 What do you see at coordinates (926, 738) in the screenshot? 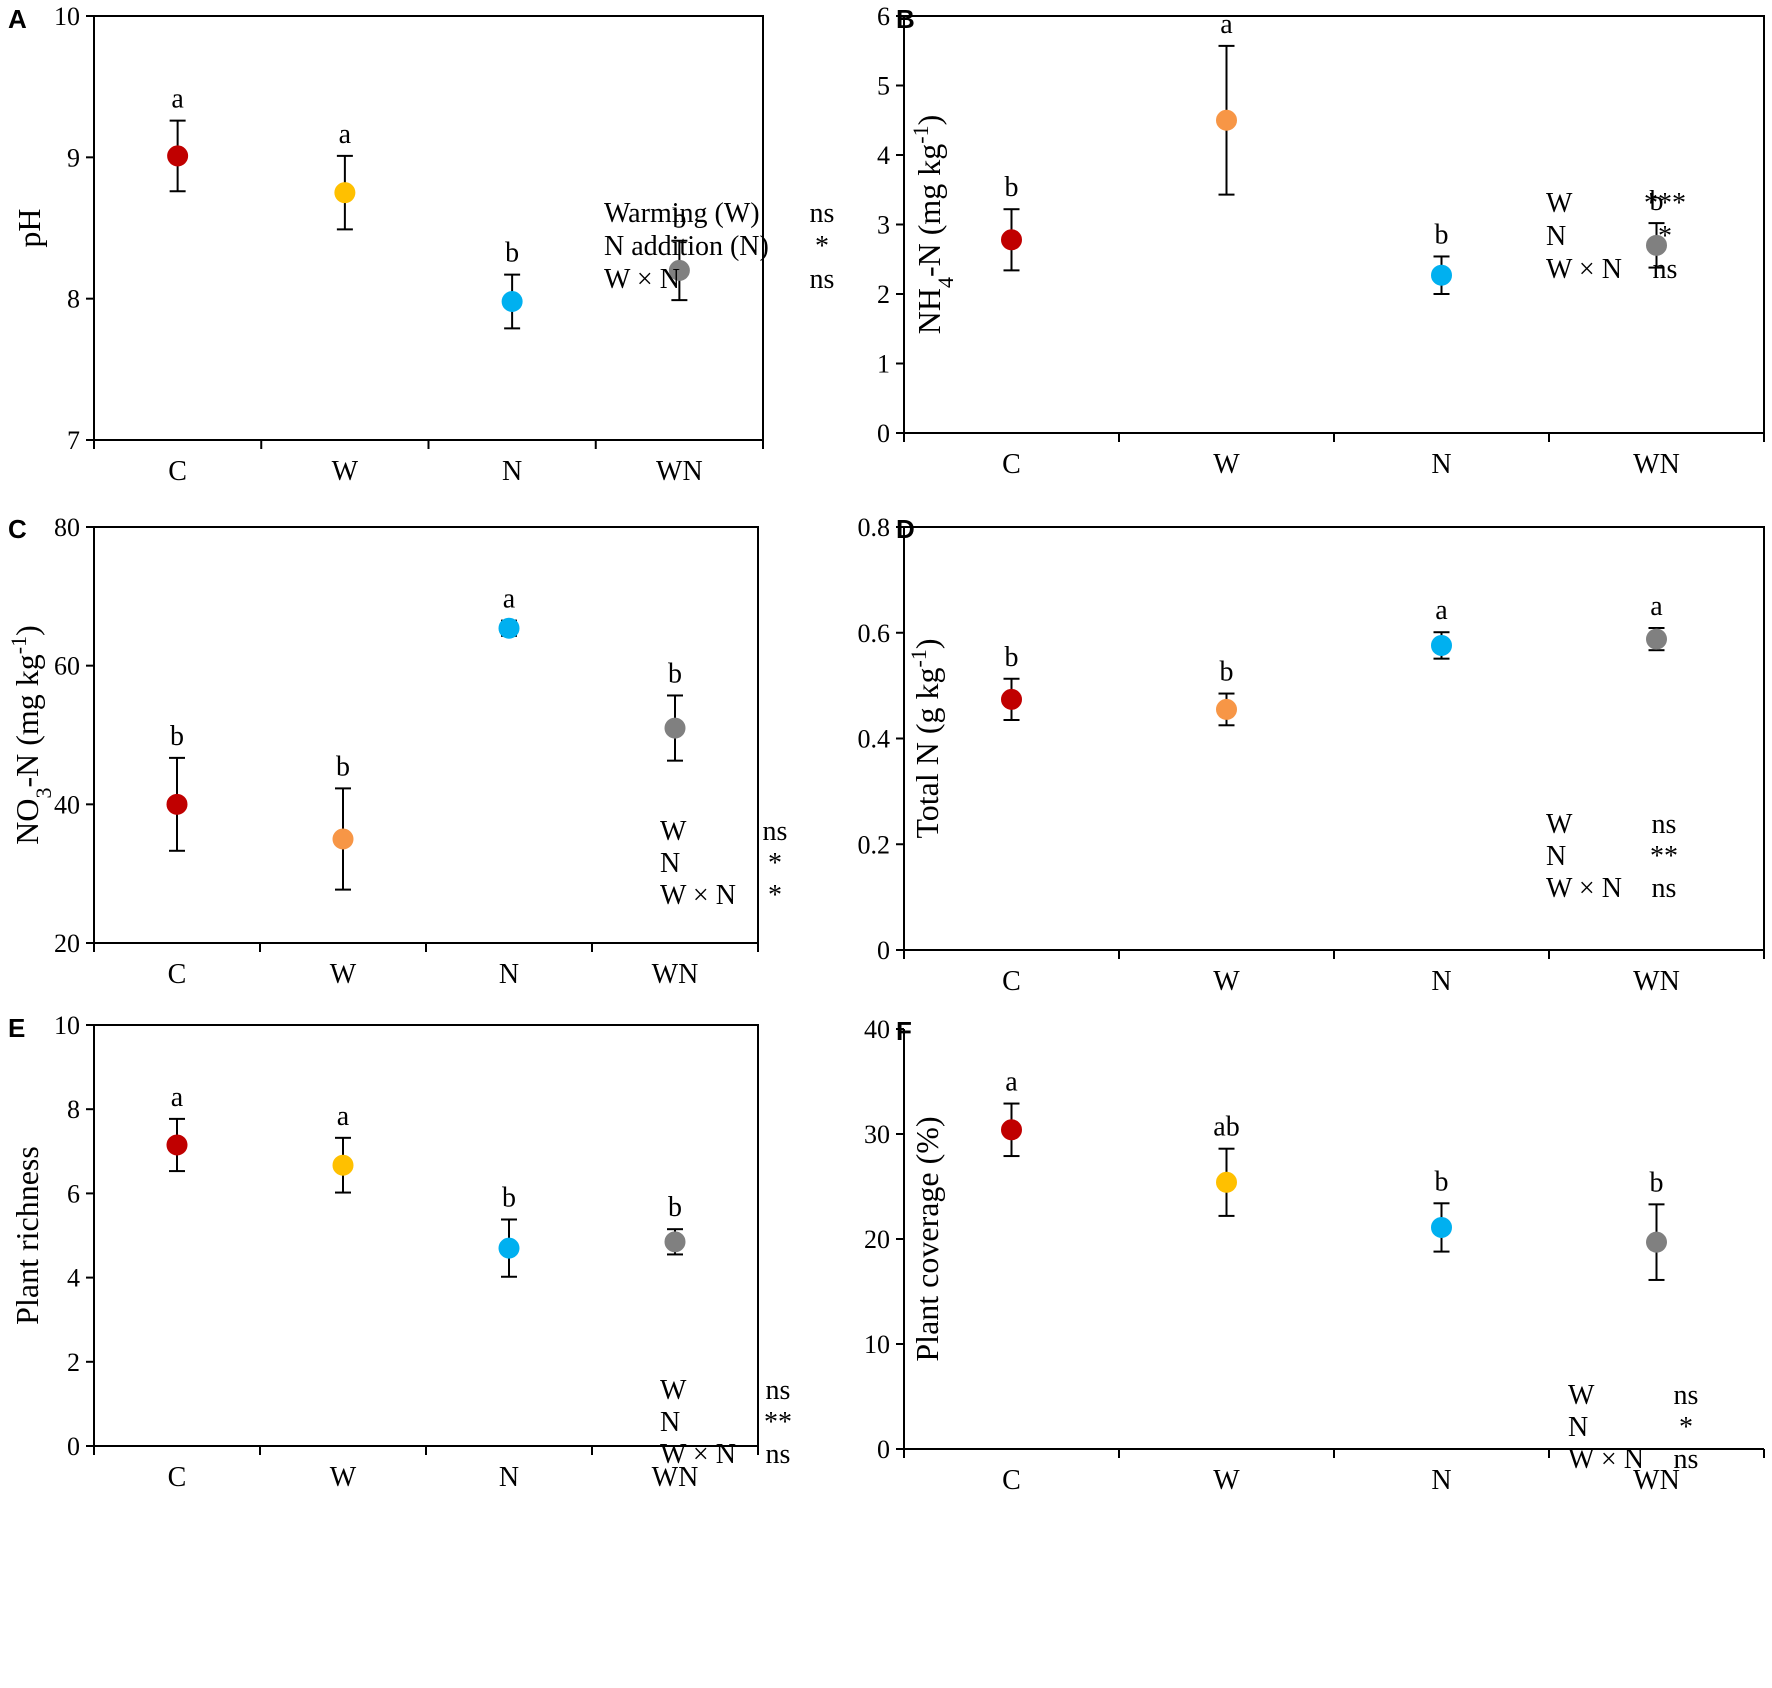
I see `y-axis-label: Total N (g kg-1)` at bounding box center [926, 738].